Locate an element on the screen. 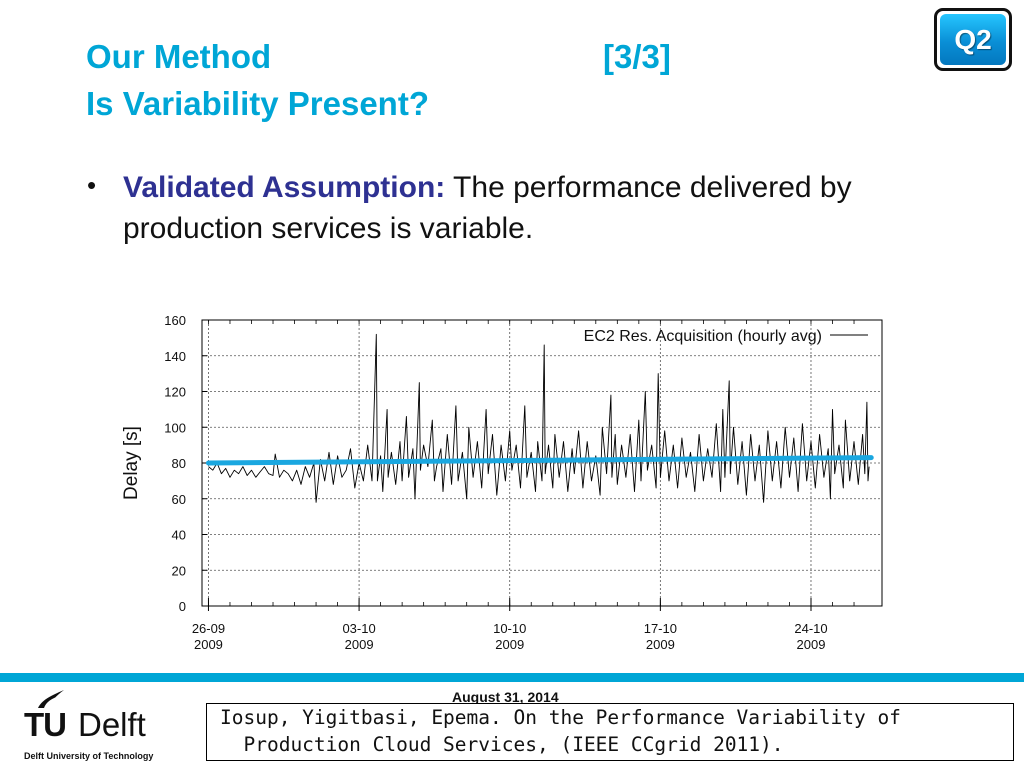 The image size is (1024, 768). x-tick-label-date: 24-10 is located at coordinates (810, 628).